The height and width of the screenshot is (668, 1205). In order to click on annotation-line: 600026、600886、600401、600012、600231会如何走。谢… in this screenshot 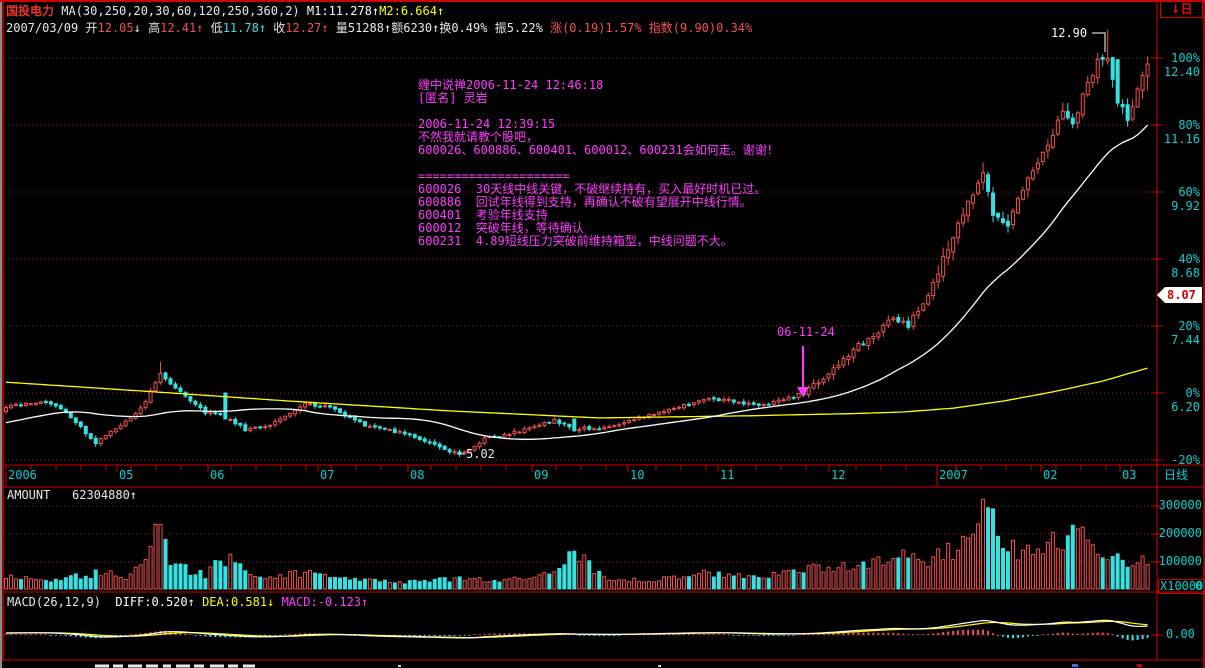, I will do `click(598, 150)`.